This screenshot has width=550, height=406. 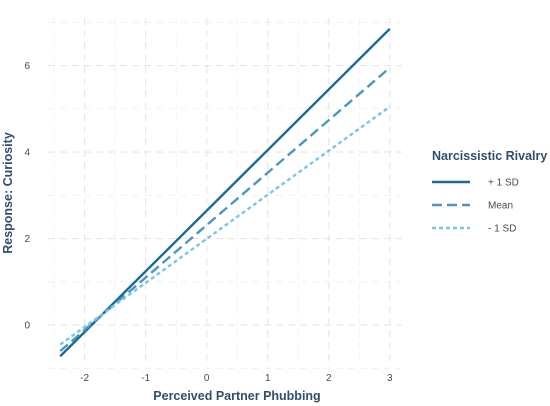 I want to click on legend-label-1: + 1 SD, so click(x=503, y=183).